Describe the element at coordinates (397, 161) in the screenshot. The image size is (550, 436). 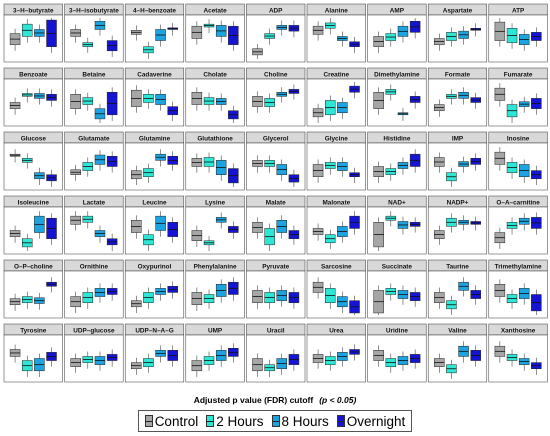
I see `panel: Histidine` at that location.